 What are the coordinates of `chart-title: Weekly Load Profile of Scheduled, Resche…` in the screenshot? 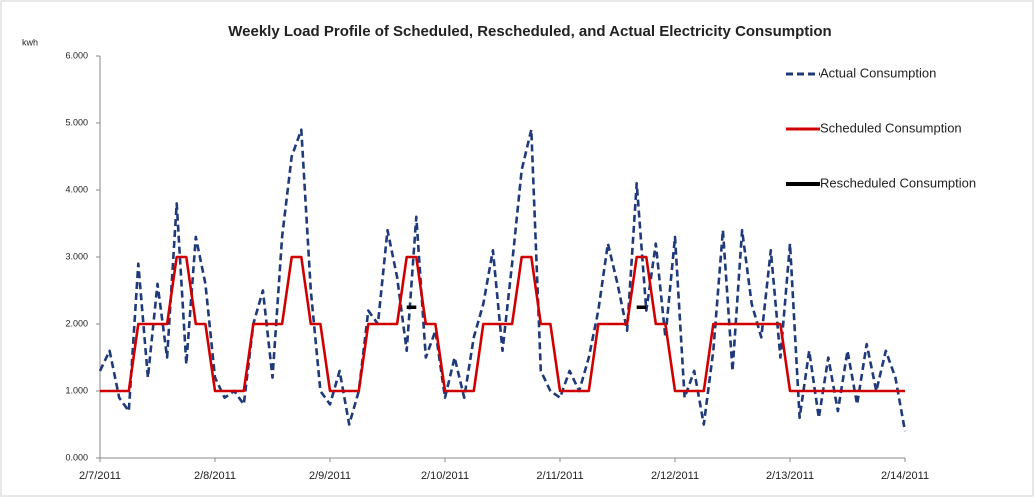 It's located at (529, 31).